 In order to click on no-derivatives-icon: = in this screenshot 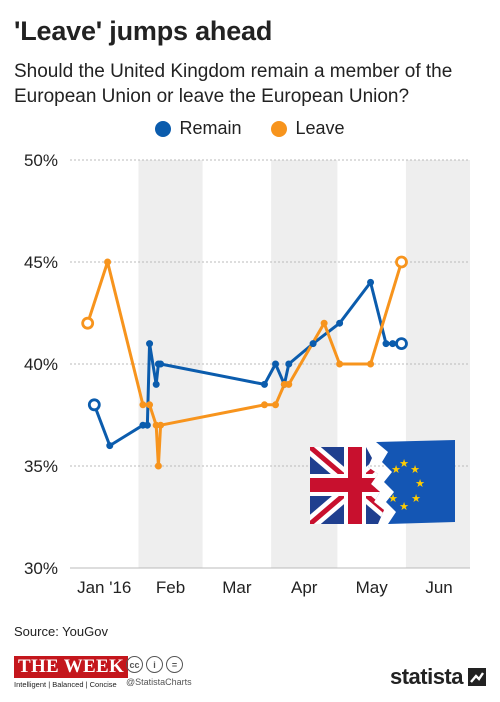, I will do `click(174, 664)`.